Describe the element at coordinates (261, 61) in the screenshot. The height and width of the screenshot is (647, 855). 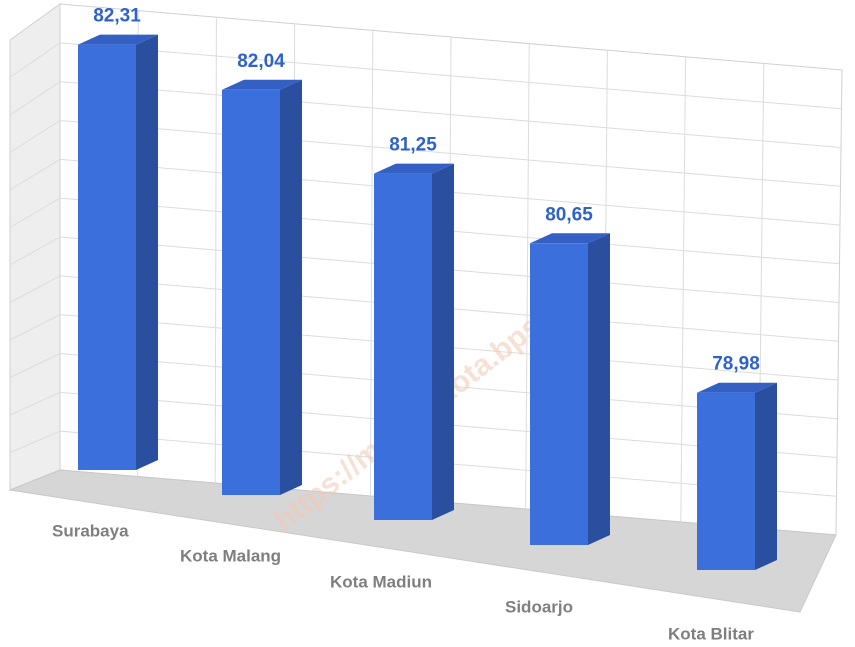
I see `value-label: 82,04` at that location.